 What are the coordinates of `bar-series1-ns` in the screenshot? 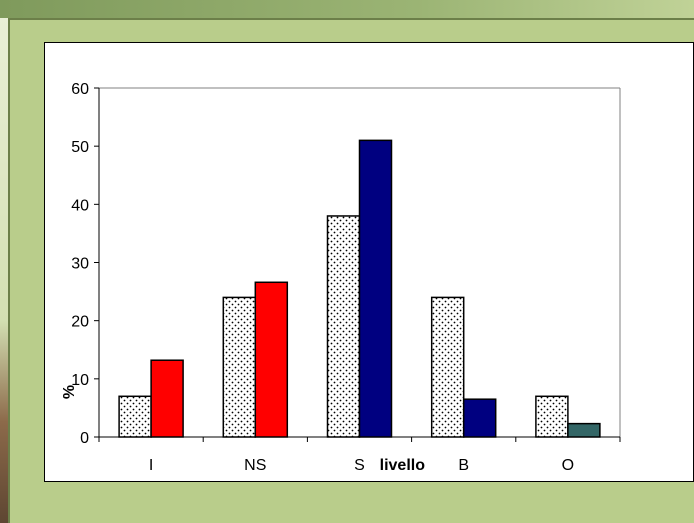 It's located at (239, 367).